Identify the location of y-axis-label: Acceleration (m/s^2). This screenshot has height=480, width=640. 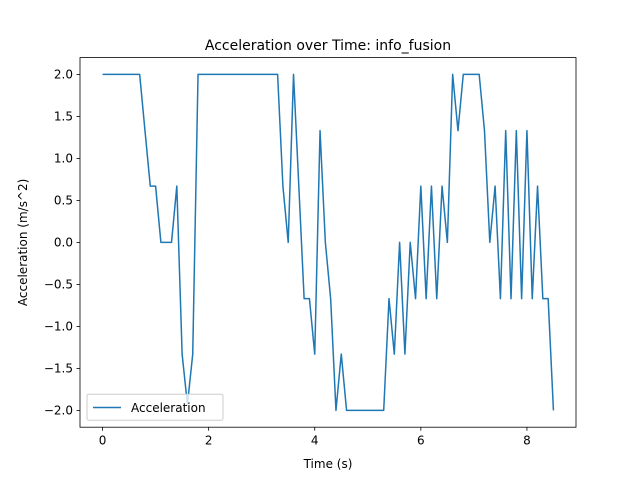
(23, 242).